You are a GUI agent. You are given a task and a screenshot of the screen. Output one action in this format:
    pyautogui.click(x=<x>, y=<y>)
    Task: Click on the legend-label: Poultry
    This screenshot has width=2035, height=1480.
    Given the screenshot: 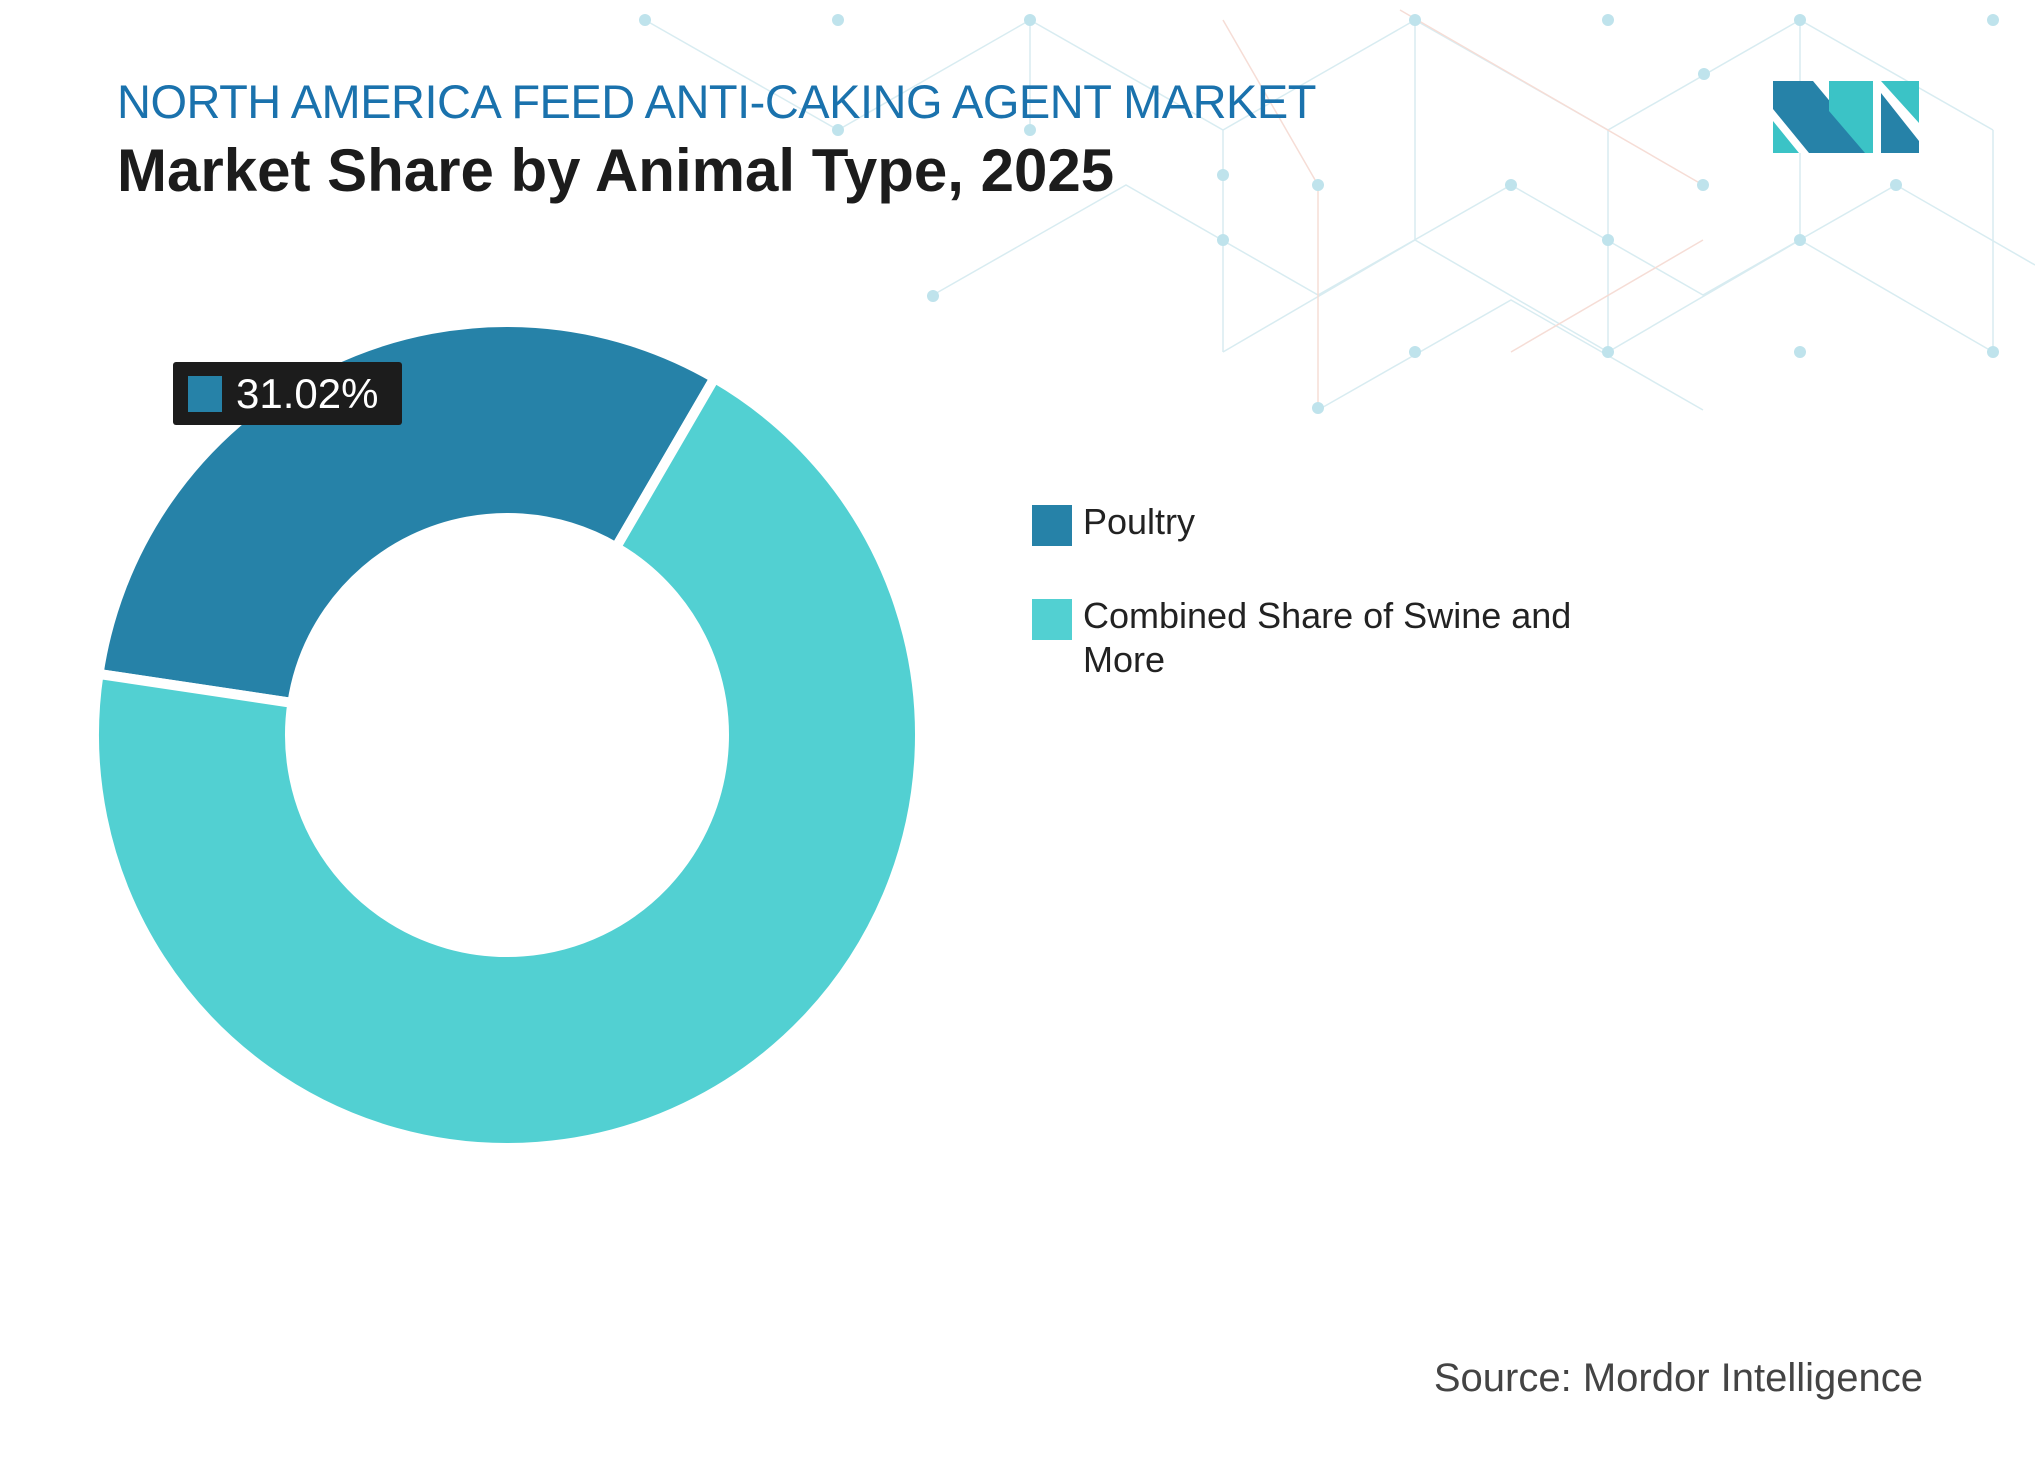 What is the action you would take?
    pyautogui.click(x=1139, y=521)
    